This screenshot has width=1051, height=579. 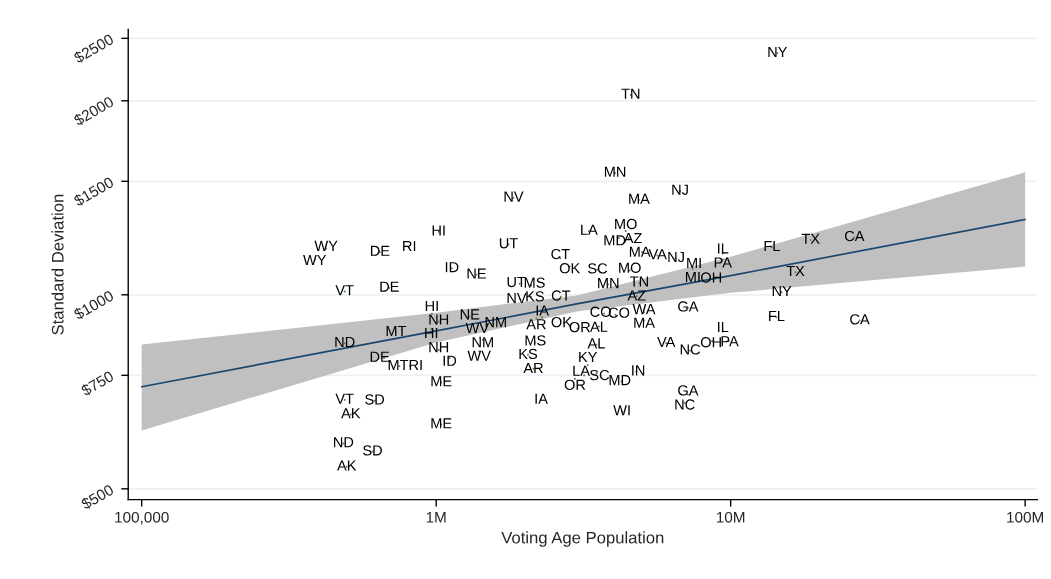 I want to click on x-tick-label: 10M, so click(x=730, y=517).